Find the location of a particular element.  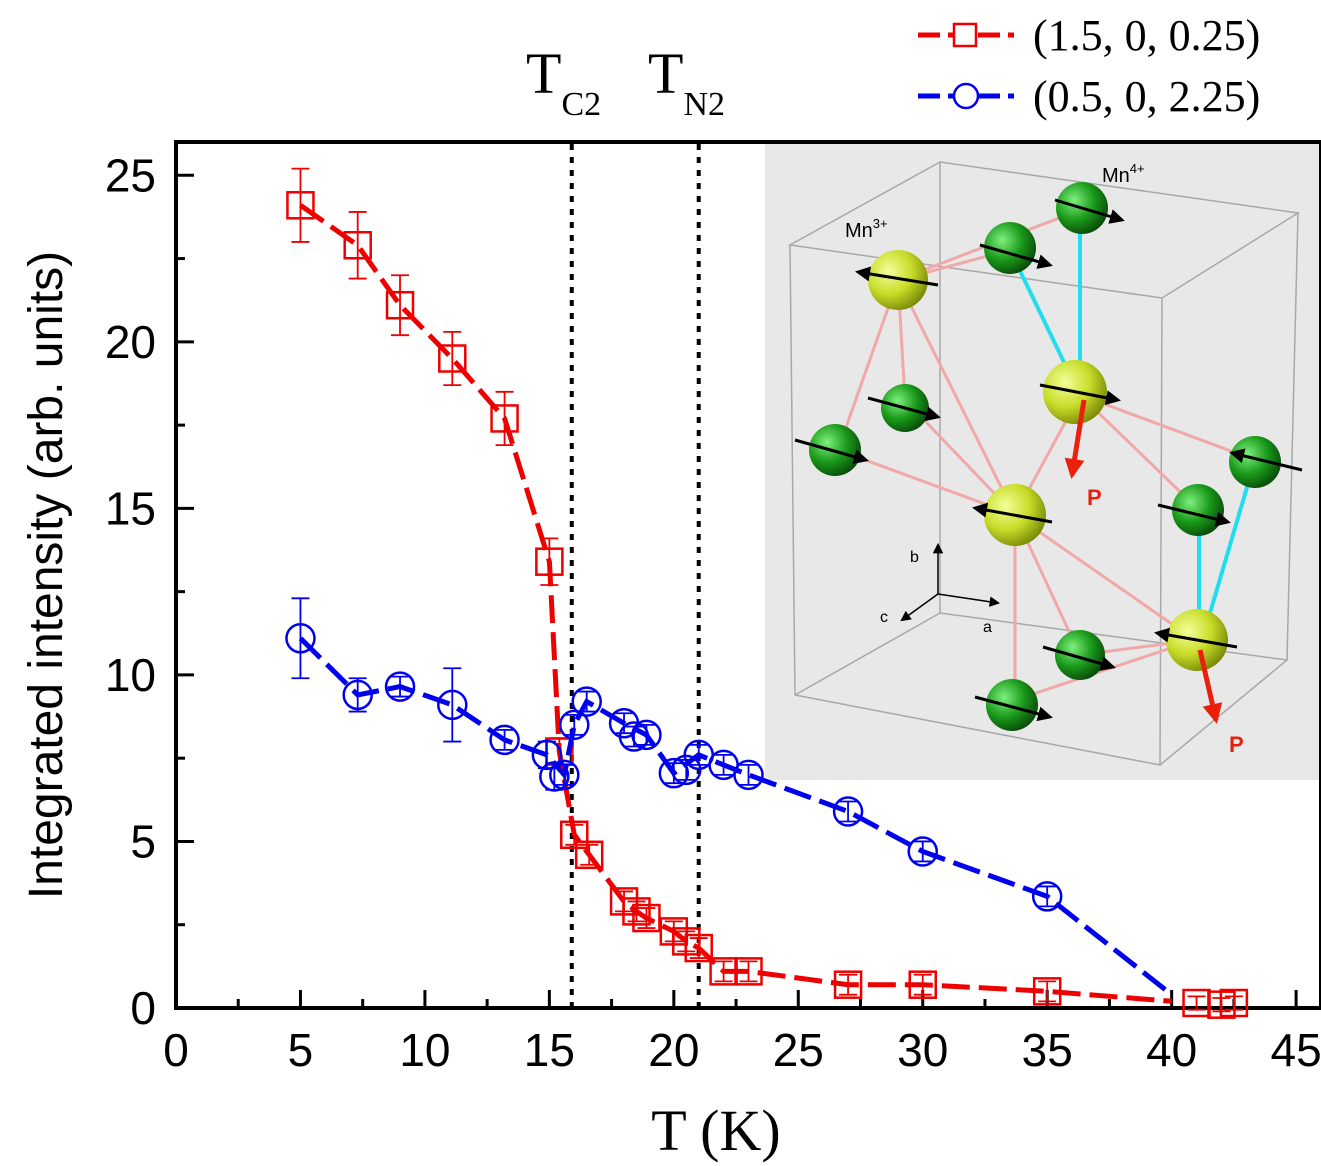

legend-entry-series-2: (0.5, 0, 2.25) is located at coordinates (1089, 96).